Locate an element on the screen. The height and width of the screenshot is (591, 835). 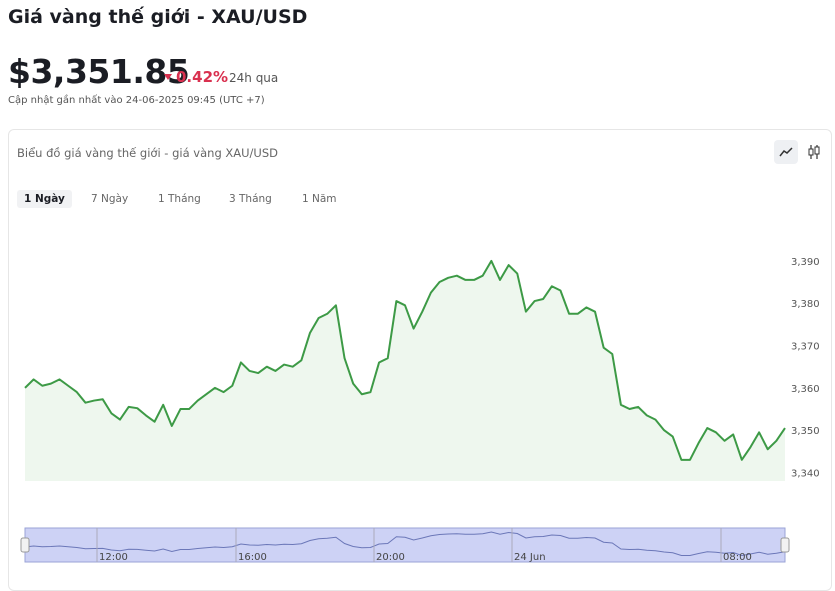
y-tick-label: 3,380 is located at coordinates (805, 304).